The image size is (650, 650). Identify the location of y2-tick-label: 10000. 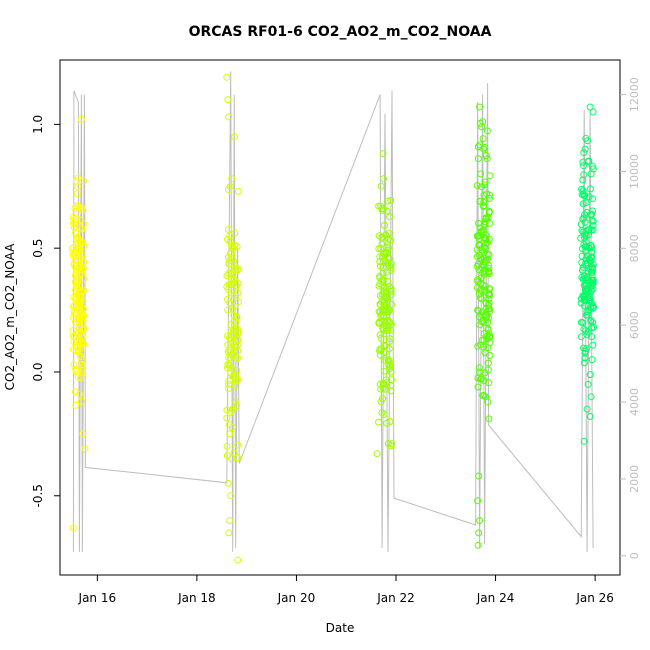
(634, 171).